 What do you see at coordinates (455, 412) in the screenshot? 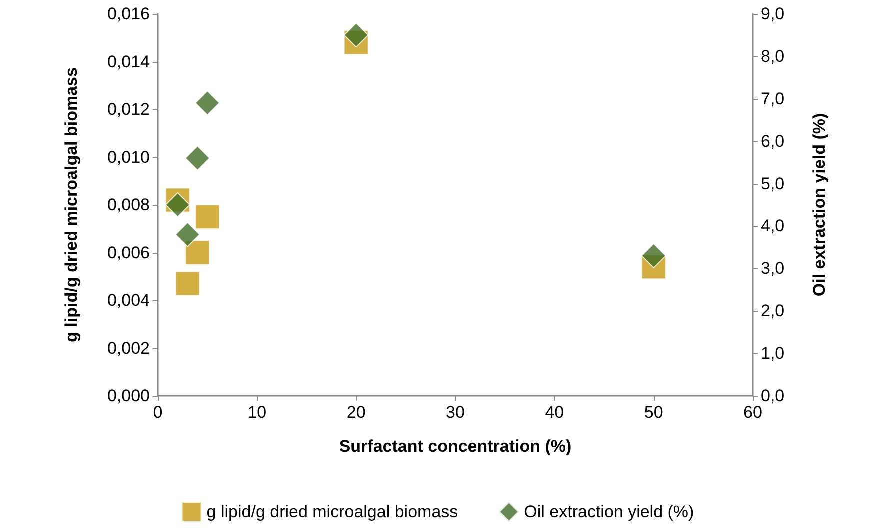
I see `x-tick-label: 30` at bounding box center [455, 412].